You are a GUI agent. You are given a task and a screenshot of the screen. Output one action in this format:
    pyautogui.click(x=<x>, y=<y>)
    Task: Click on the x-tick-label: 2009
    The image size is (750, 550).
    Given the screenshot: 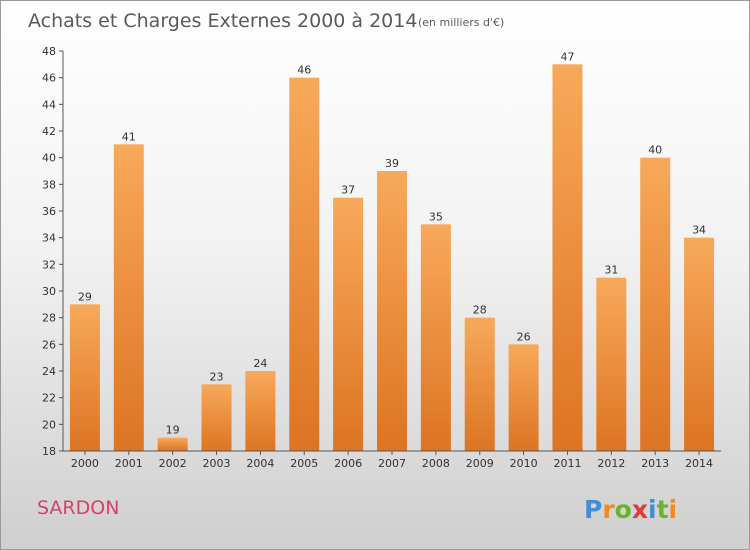 What is the action you would take?
    pyautogui.click(x=480, y=463)
    